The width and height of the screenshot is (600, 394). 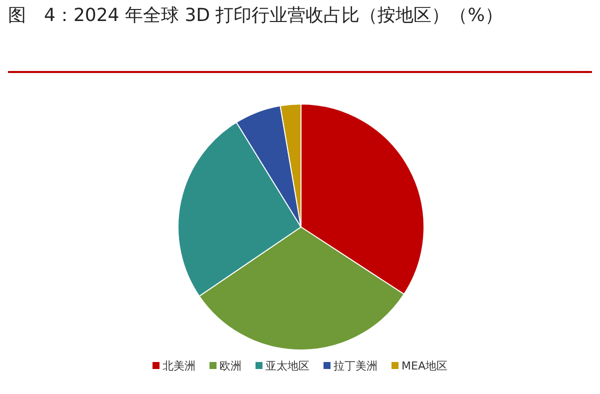 What do you see at coordinates (288, 366) in the screenshot?
I see `legend-label: 亚太地区` at bounding box center [288, 366].